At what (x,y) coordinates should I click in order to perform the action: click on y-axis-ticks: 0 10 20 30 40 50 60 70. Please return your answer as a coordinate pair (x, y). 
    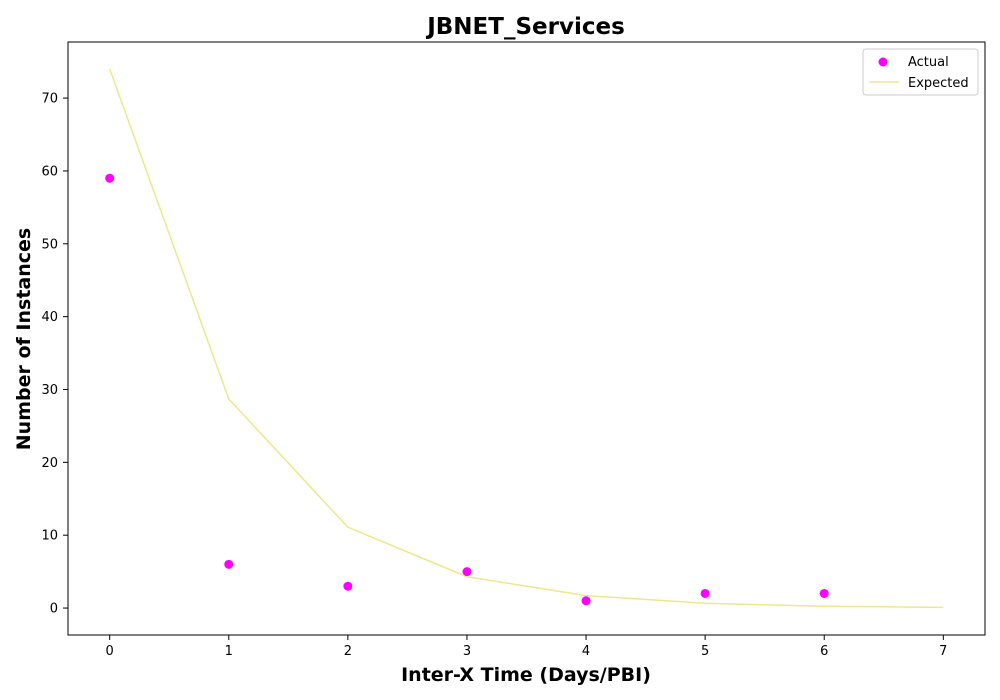
    Looking at the image, I should click on (54, 354).